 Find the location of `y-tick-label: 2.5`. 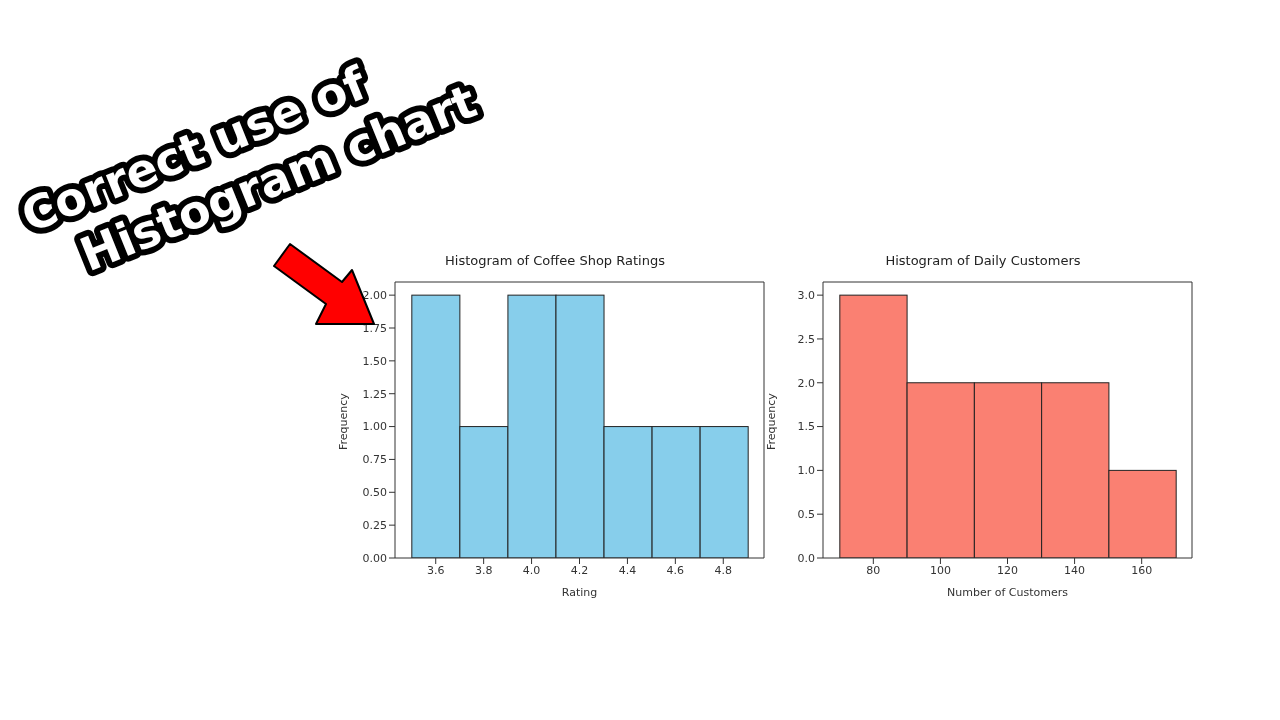

y-tick-label: 2.5 is located at coordinates (806, 339).